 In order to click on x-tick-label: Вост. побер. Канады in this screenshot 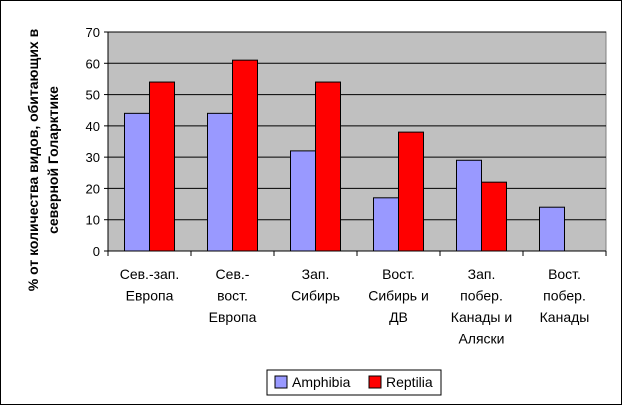, I will do `click(565, 295)`.